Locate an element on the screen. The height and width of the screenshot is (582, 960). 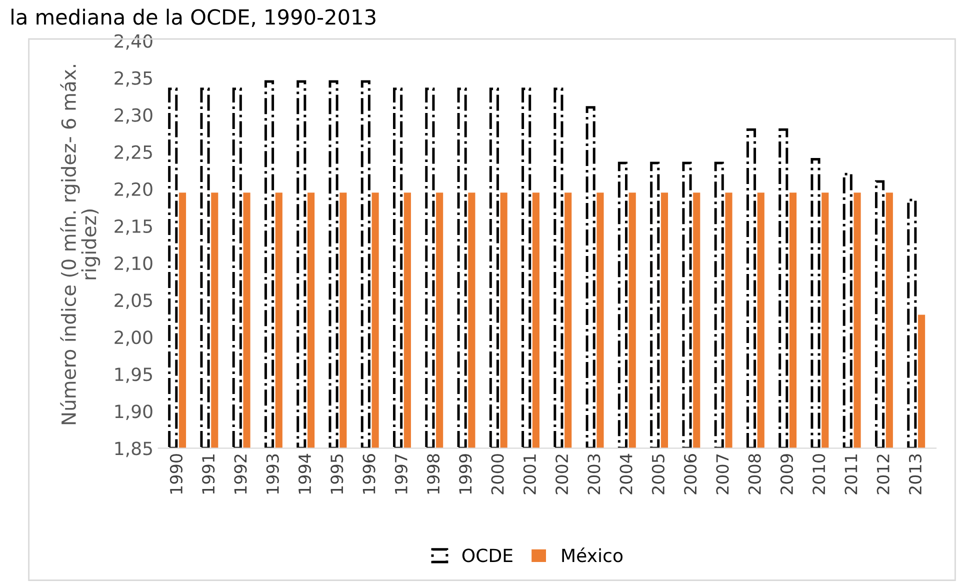
x-tick-label: 2001 is located at coordinates (529, 474).